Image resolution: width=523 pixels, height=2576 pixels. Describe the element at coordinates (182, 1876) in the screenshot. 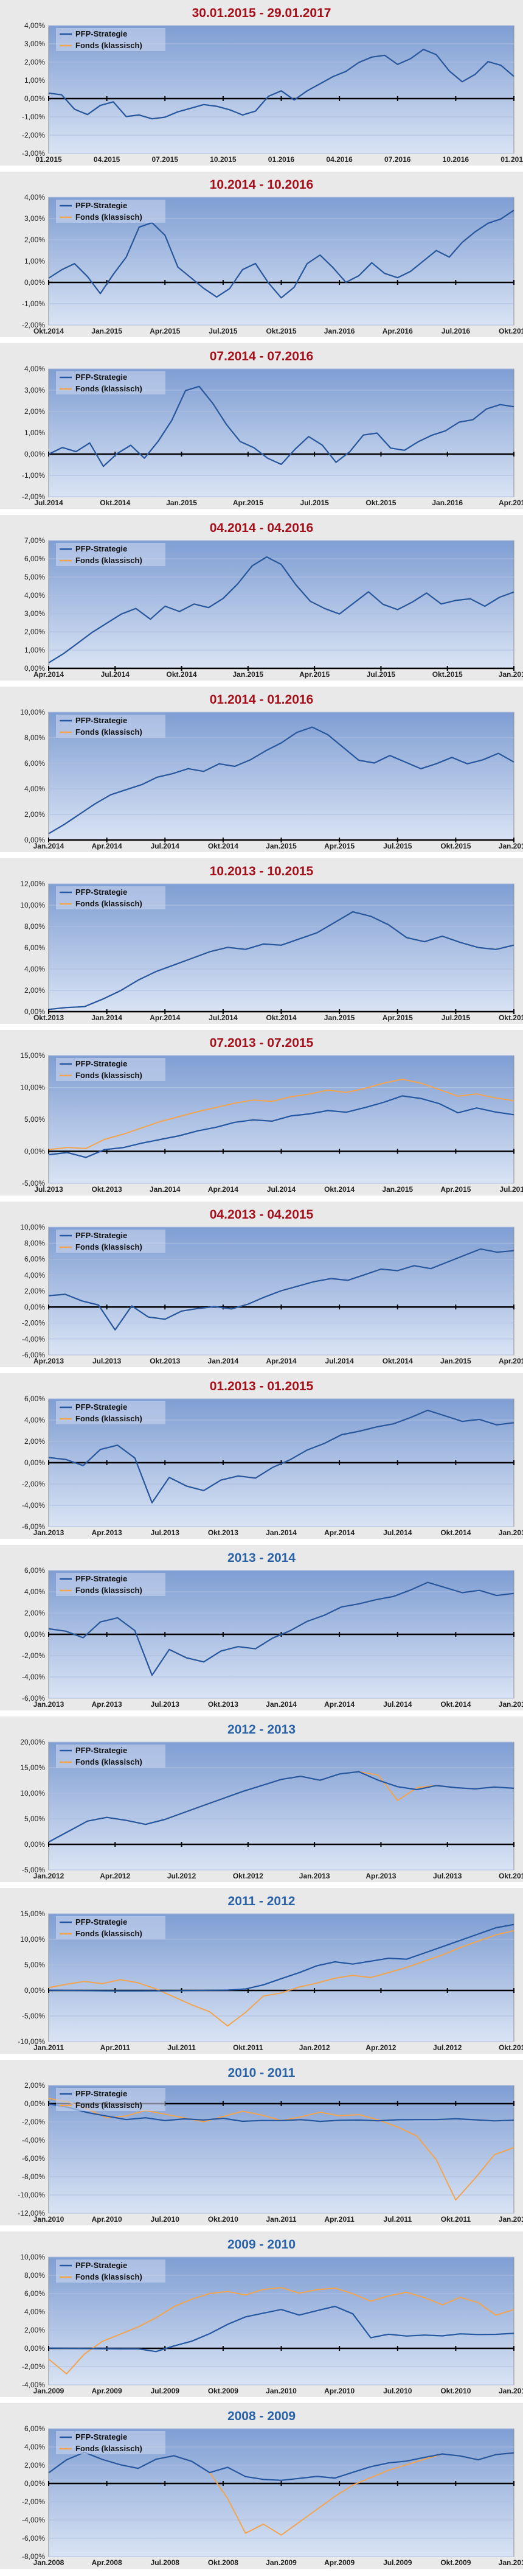

I see `x-tick-label: Jul.2012` at that location.